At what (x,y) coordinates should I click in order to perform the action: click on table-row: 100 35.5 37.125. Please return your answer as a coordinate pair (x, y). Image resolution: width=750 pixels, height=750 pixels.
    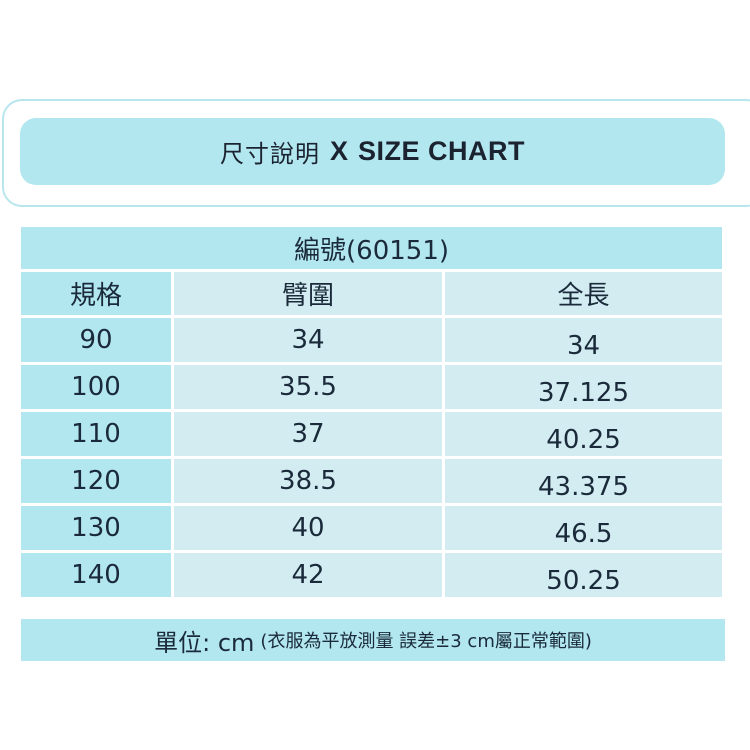
    Looking at the image, I should click on (372, 387).